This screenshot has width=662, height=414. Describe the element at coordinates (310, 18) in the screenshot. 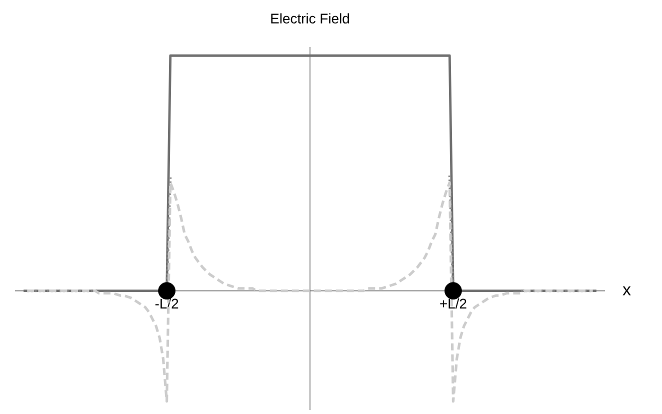

I see `chart-title: Electric Field` at that location.